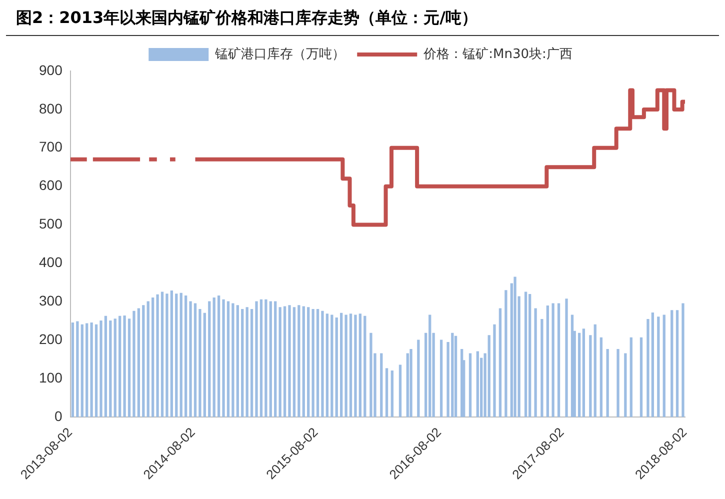  What do you see at coordinates (51, 377) in the screenshot?
I see `y-tick-label: 100` at bounding box center [51, 377].